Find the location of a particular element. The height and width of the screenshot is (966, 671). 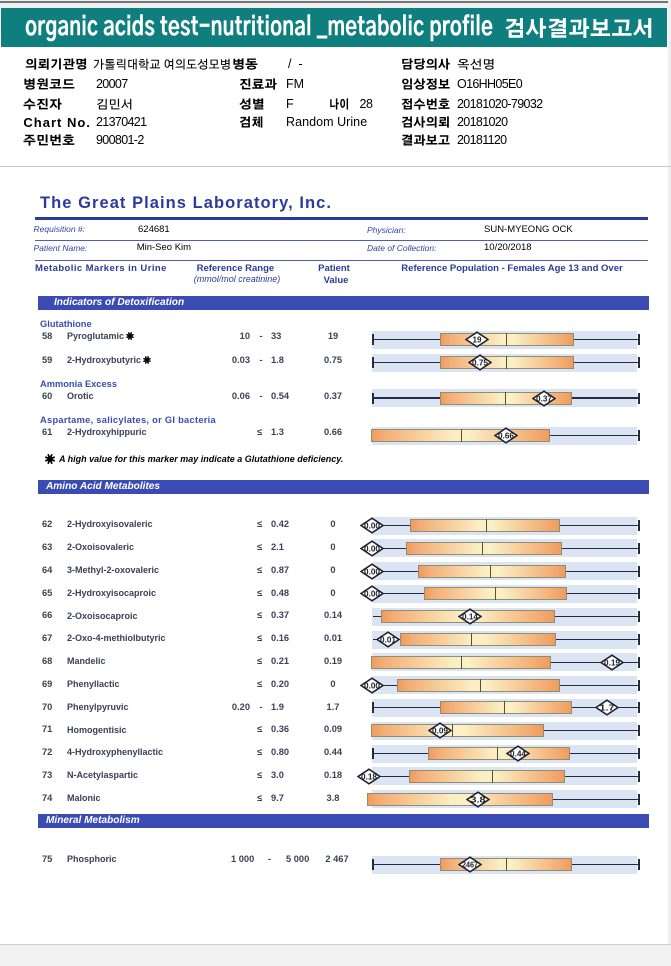

svg-text: 0.14 is located at coordinates (470, 617).